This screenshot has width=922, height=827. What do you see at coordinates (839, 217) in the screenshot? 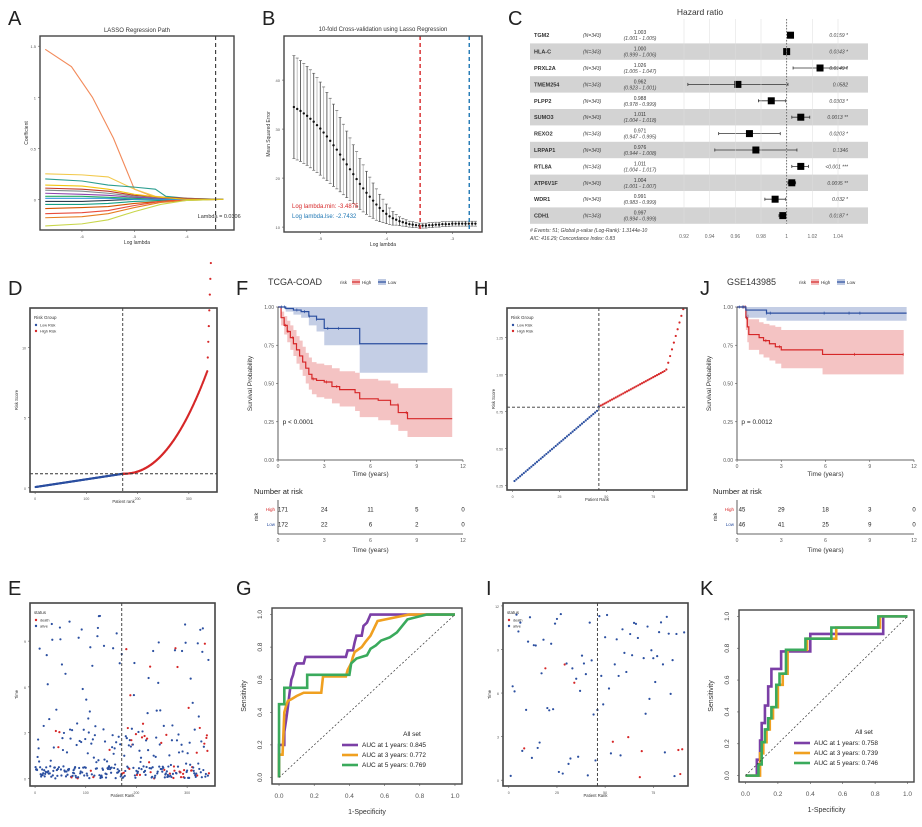
I see `p-value: 0.0187 *` at bounding box center [839, 217].